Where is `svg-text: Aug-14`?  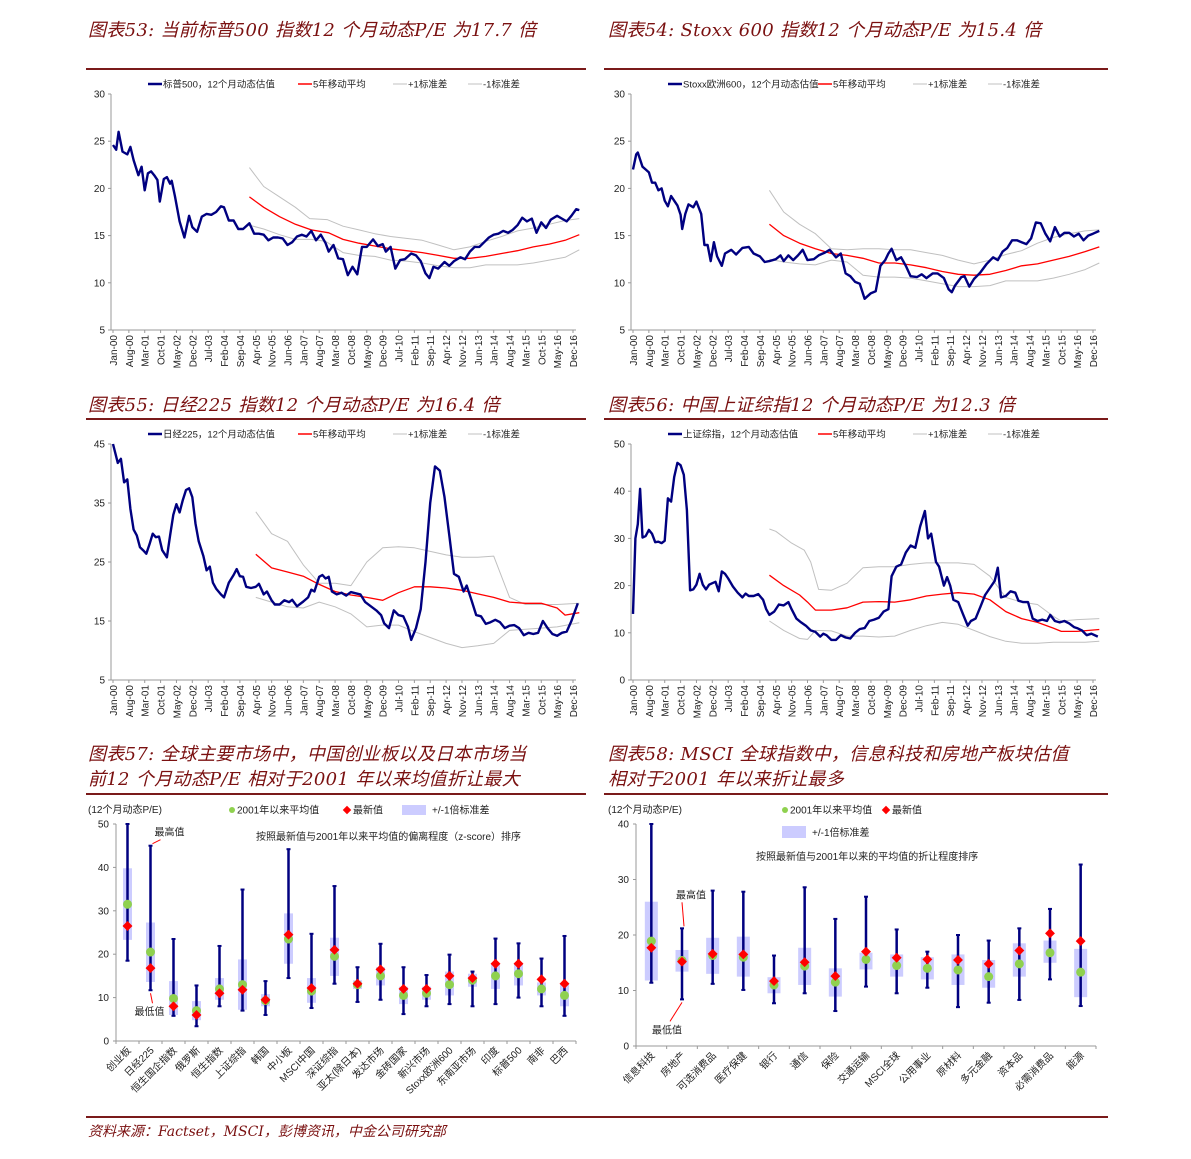
svg-text: Aug-14 is located at coordinates (511, 701).